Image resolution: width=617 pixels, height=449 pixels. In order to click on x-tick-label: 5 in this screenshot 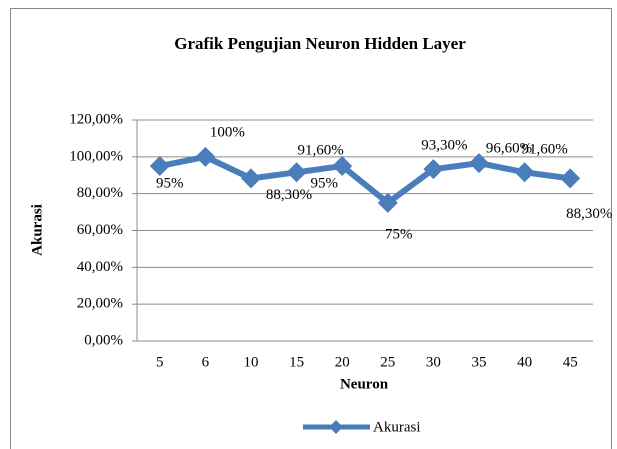, I will do `click(160, 362)`.